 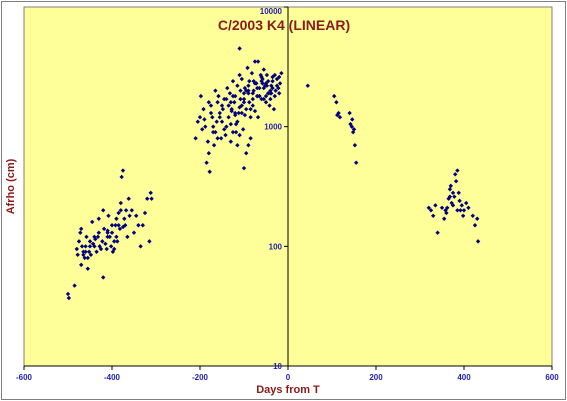 What do you see at coordinates (552, 377) in the screenshot?
I see `x-tick-label: 600` at bounding box center [552, 377].